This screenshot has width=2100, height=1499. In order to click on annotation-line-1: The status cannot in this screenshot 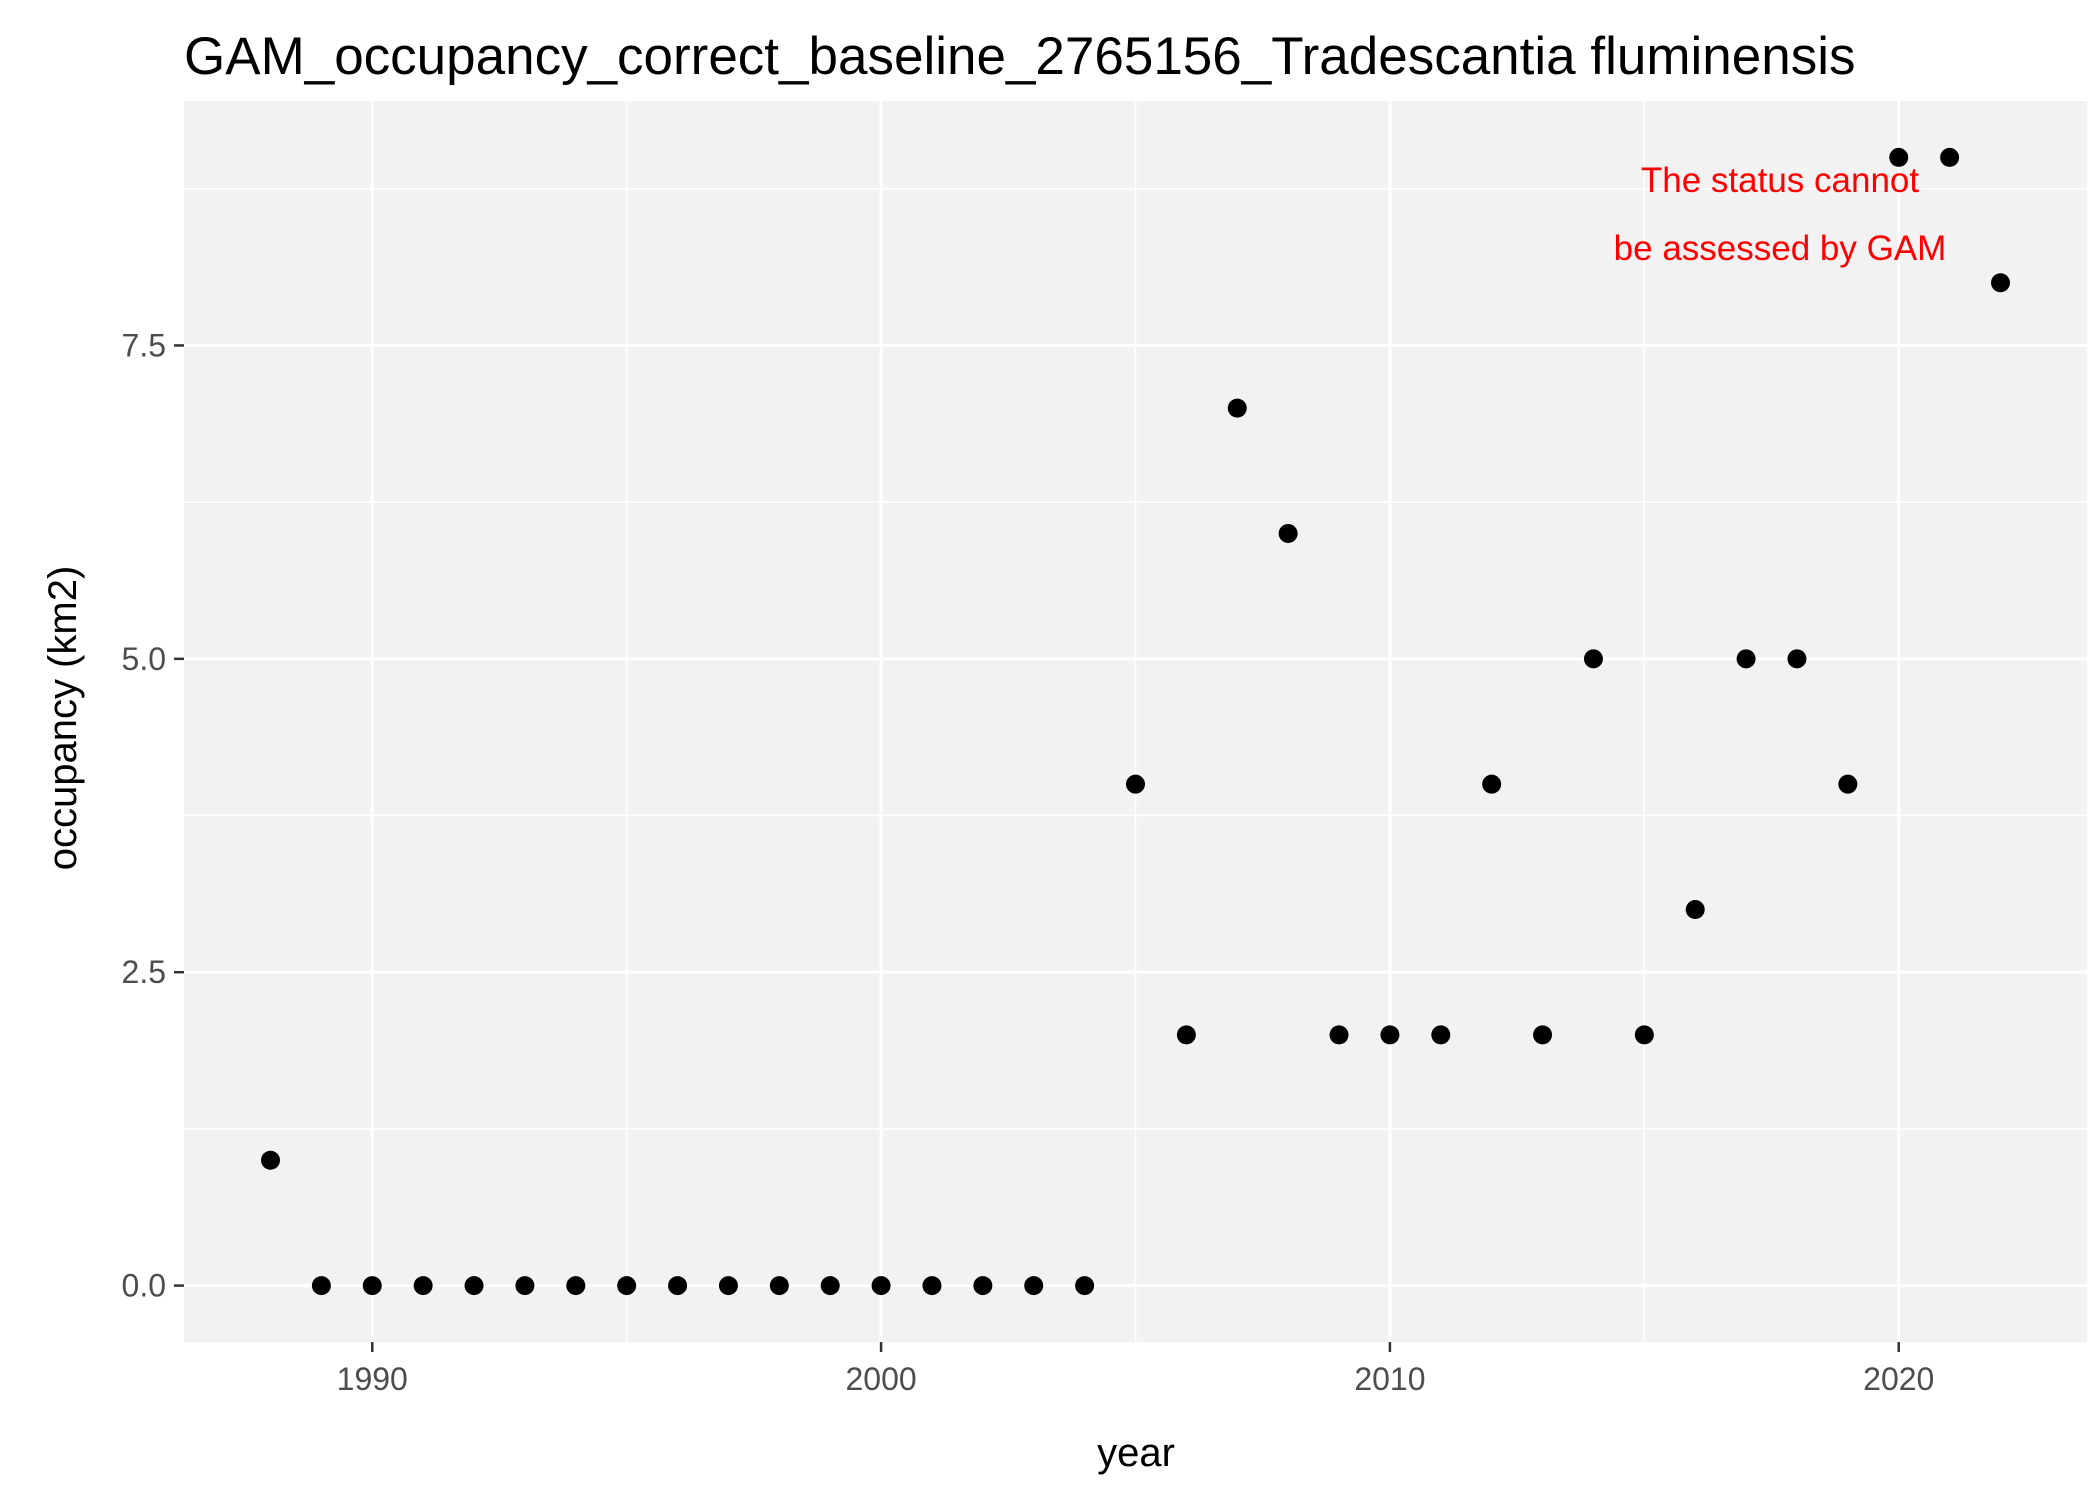, I will do `click(1780, 180)`.